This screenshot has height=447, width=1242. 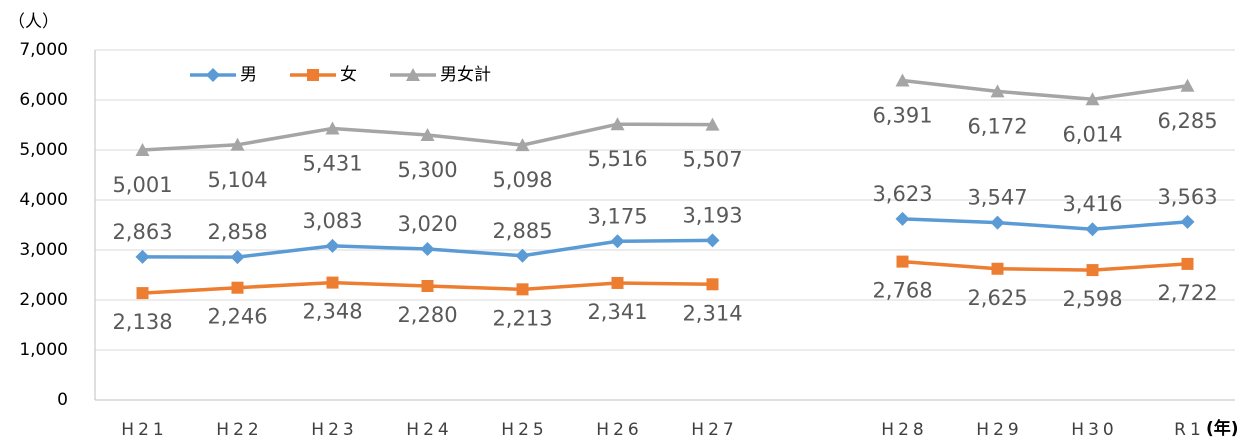 What do you see at coordinates (239, 430) in the screenshot?
I see `x-tick-label: H22` at bounding box center [239, 430].